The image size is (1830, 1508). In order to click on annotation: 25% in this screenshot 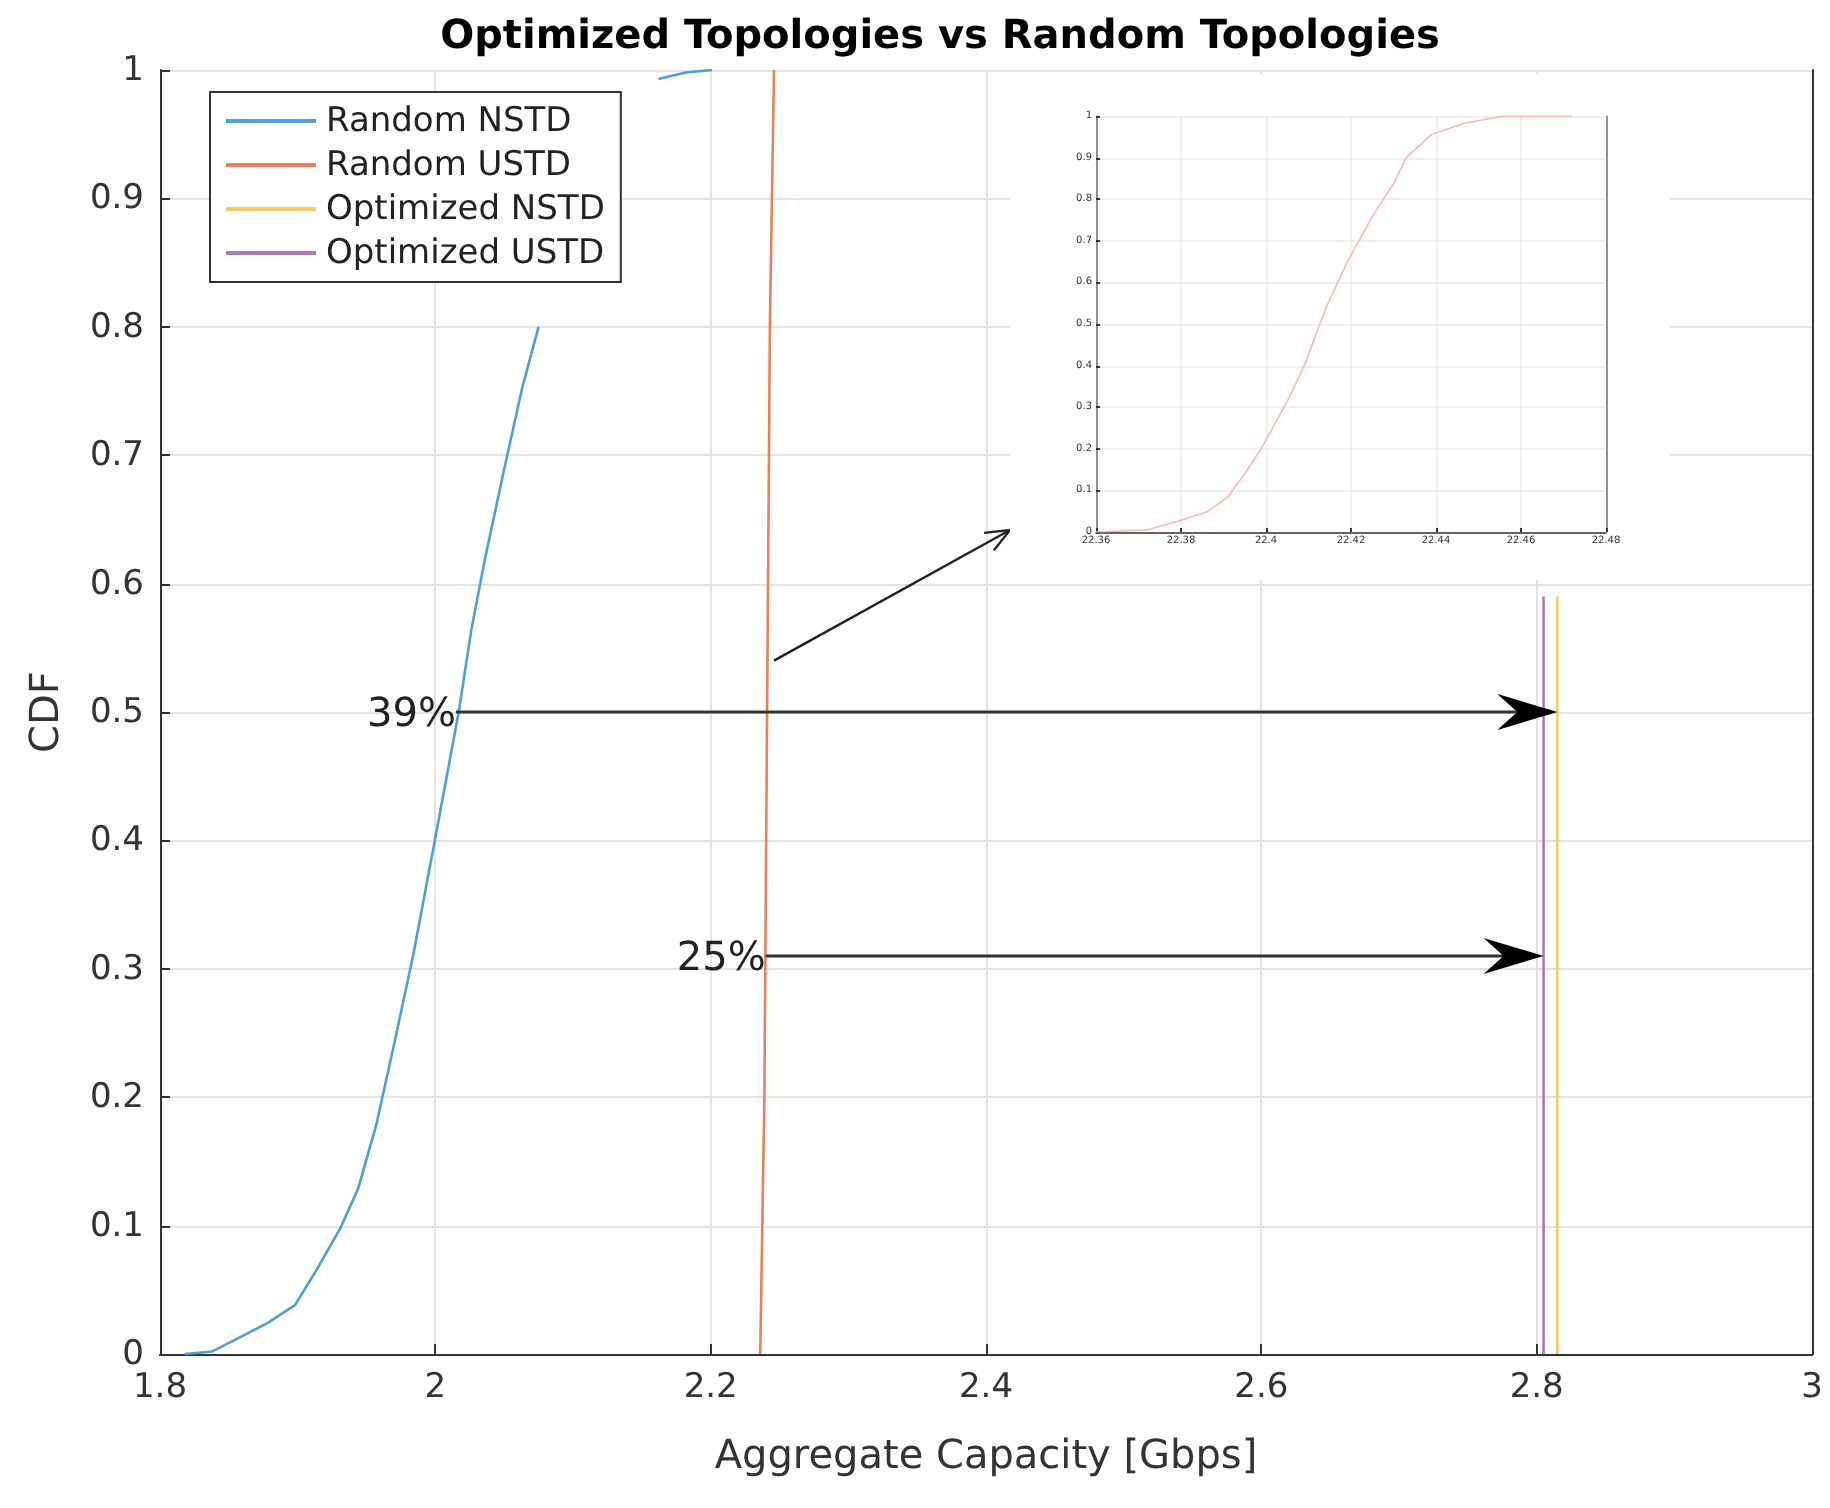, I will do `click(721, 955)`.